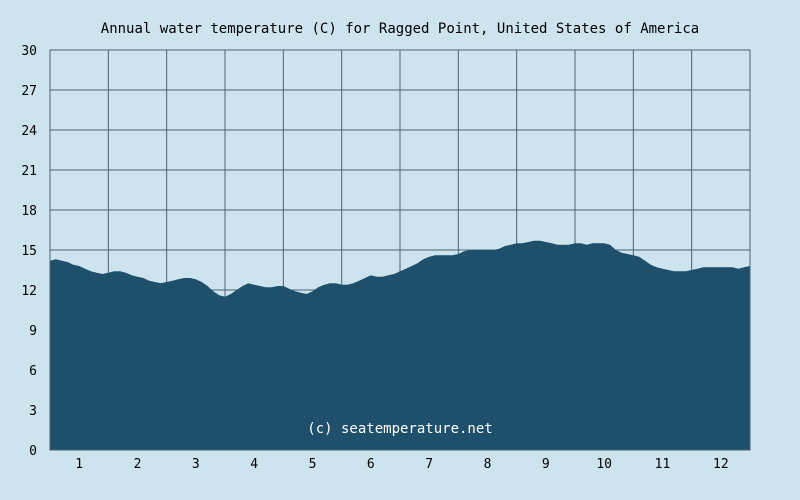  What do you see at coordinates (29, 291) in the screenshot?
I see `y-tick-label: 12` at bounding box center [29, 291].